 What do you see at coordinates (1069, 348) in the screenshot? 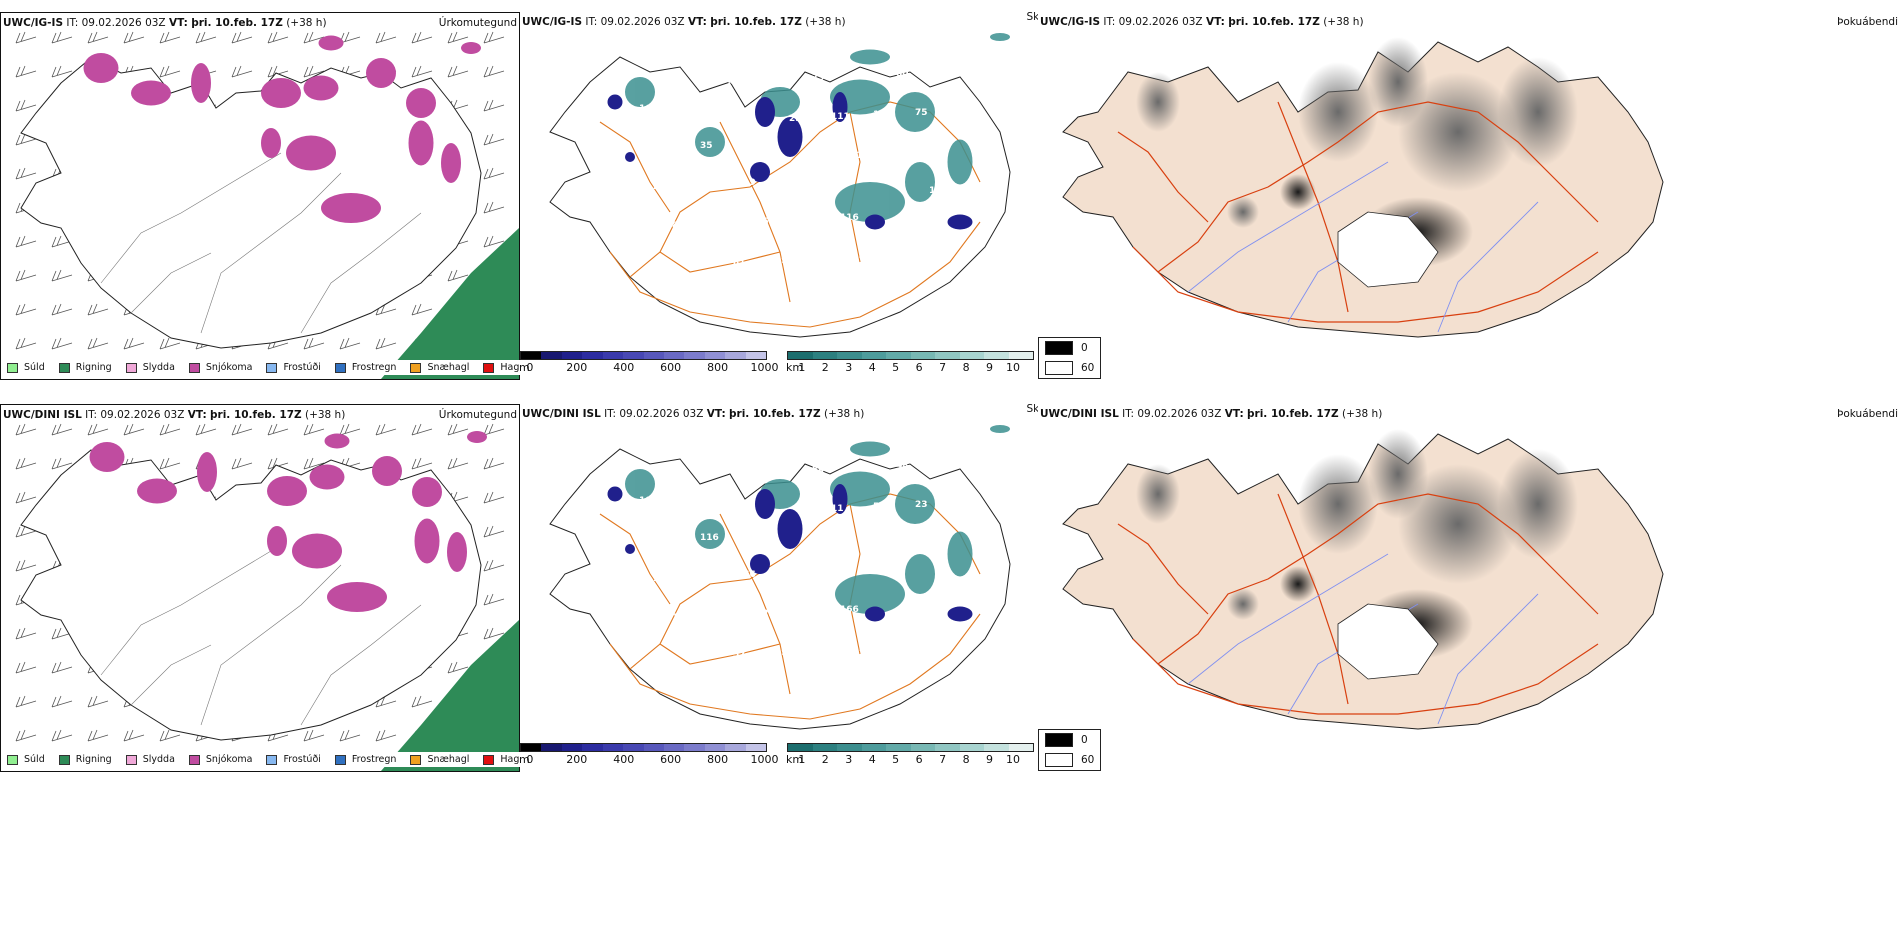
I see `fog-legend-row: 0` at bounding box center [1069, 348].